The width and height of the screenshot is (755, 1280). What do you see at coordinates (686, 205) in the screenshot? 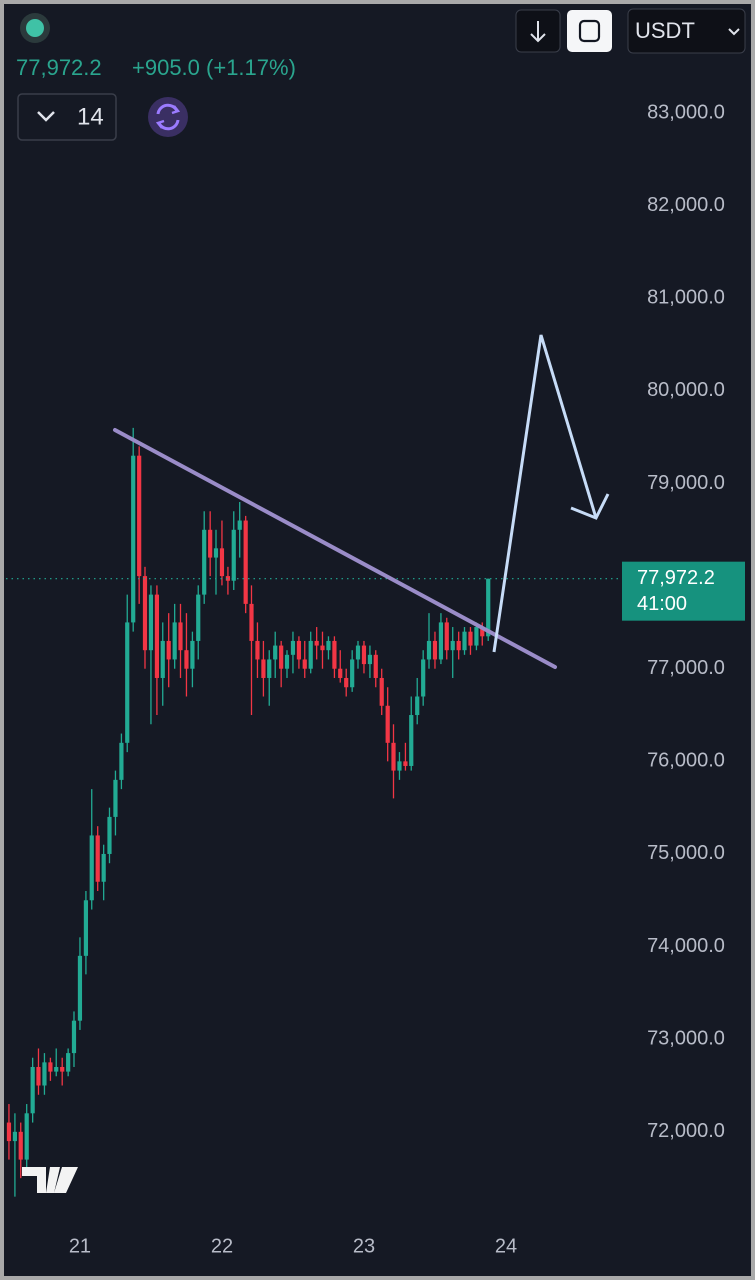
I see `y-tick-label: 82,000.0` at bounding box center [686, 205].